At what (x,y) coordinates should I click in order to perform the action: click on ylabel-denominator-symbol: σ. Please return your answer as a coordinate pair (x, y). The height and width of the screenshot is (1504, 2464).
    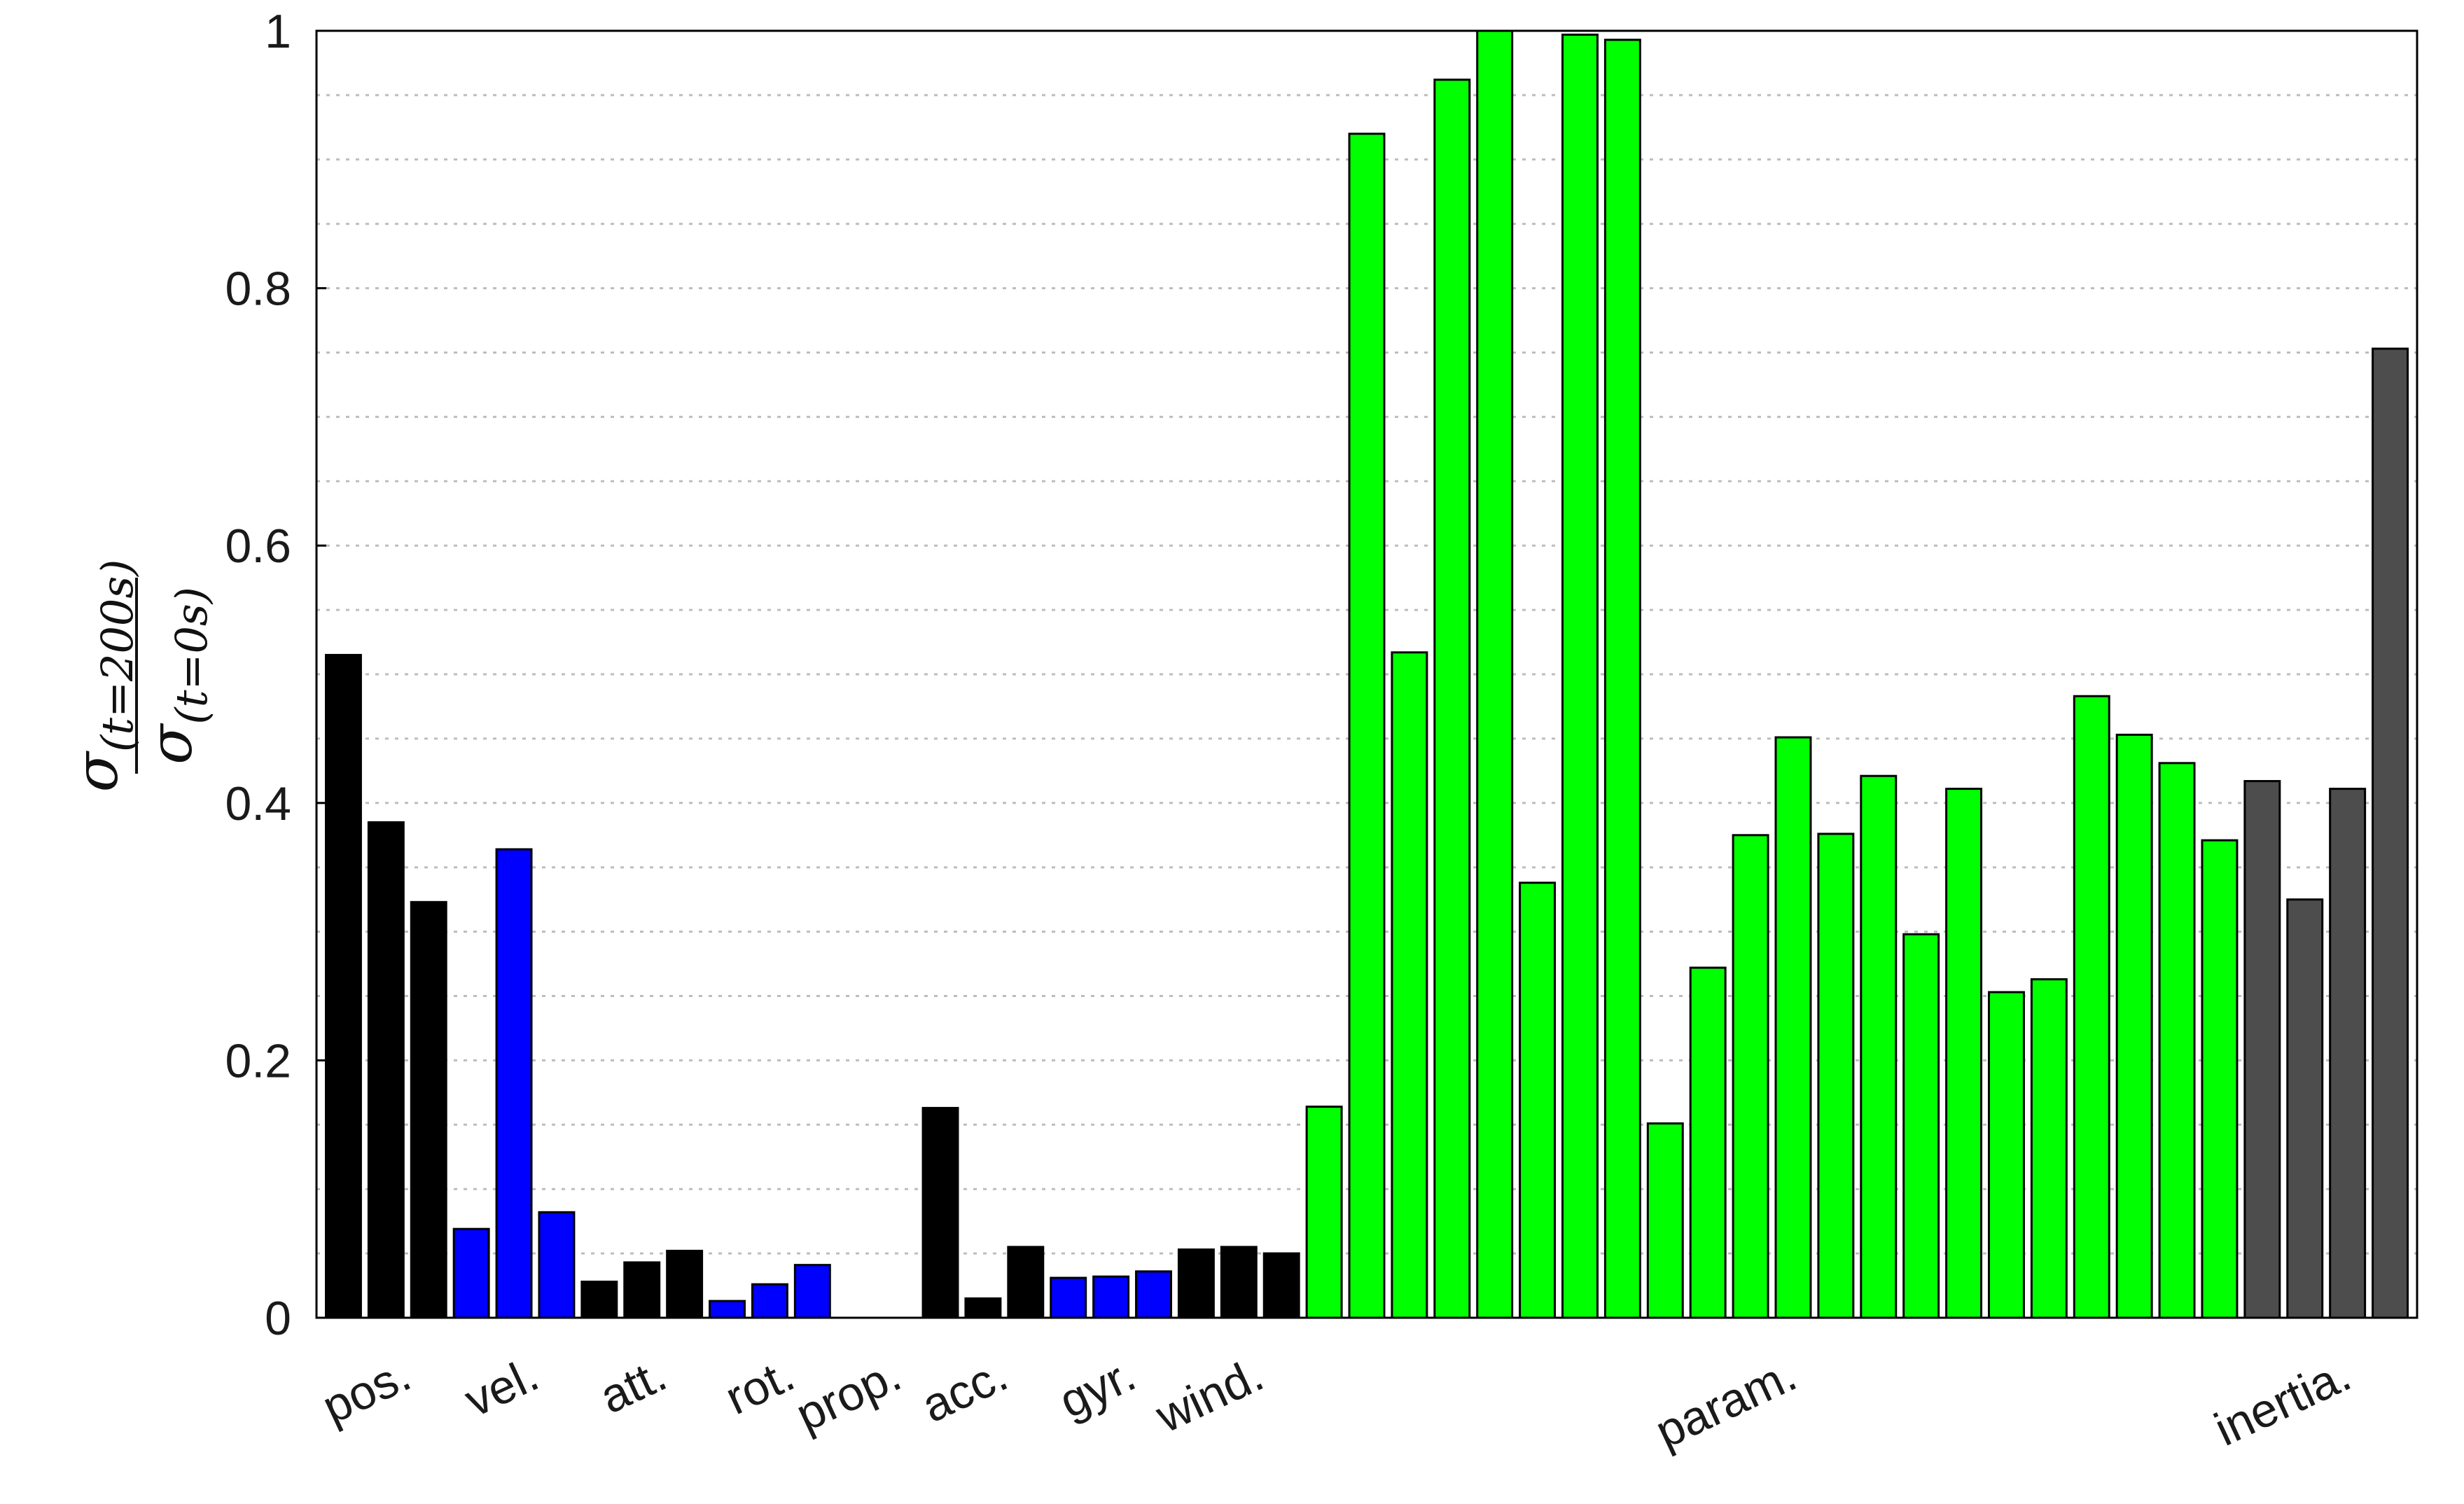
    Looking at the image, I should click on (171, 744).